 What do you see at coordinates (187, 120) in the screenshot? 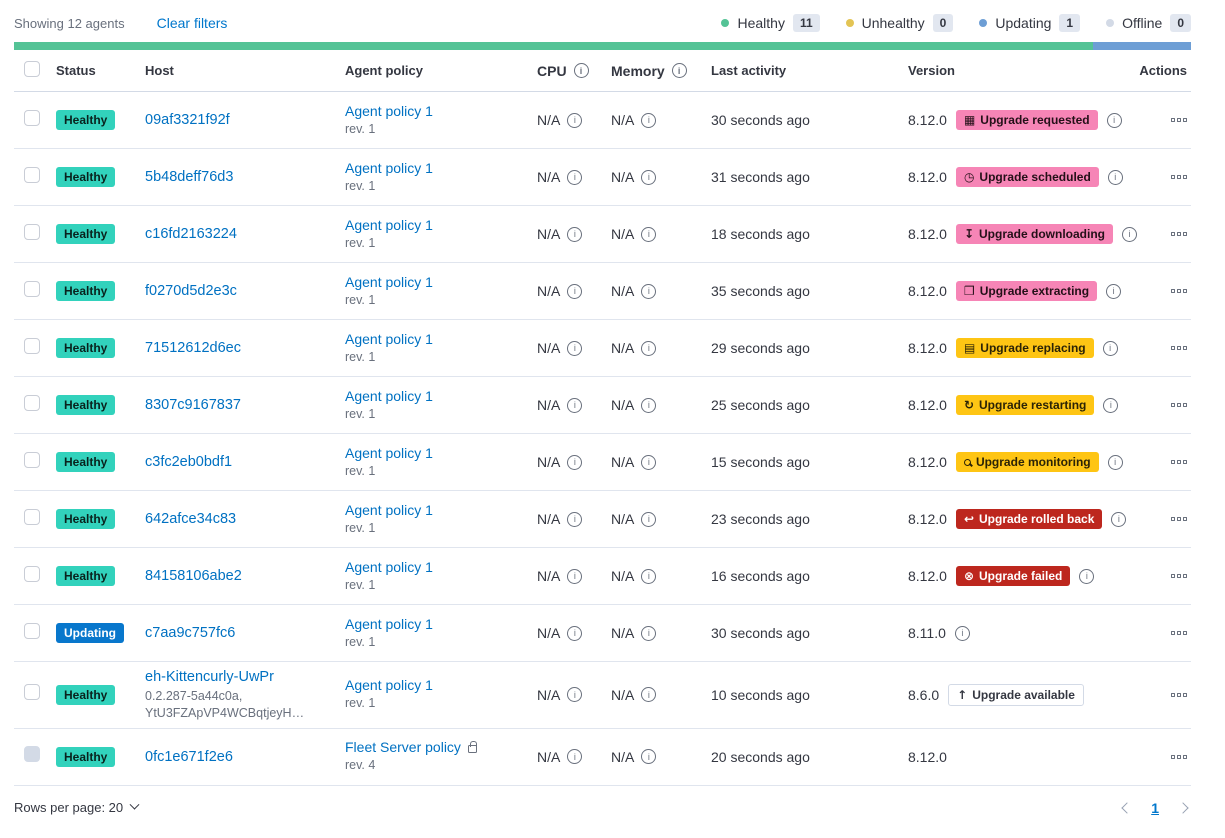
I see `host-link: 09af3321f92f` at bounding box center [187, 120].